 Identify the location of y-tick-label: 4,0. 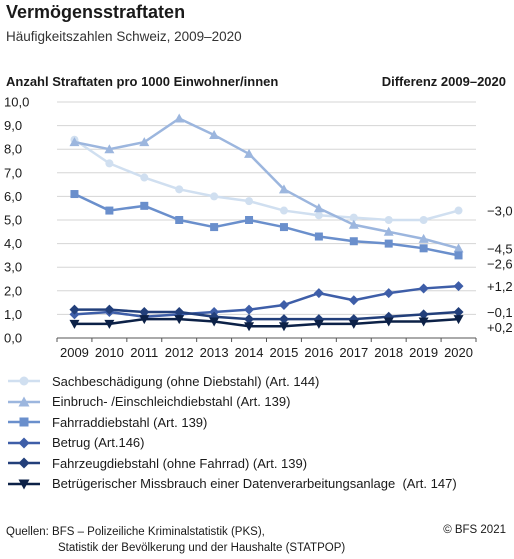
(13, 243).